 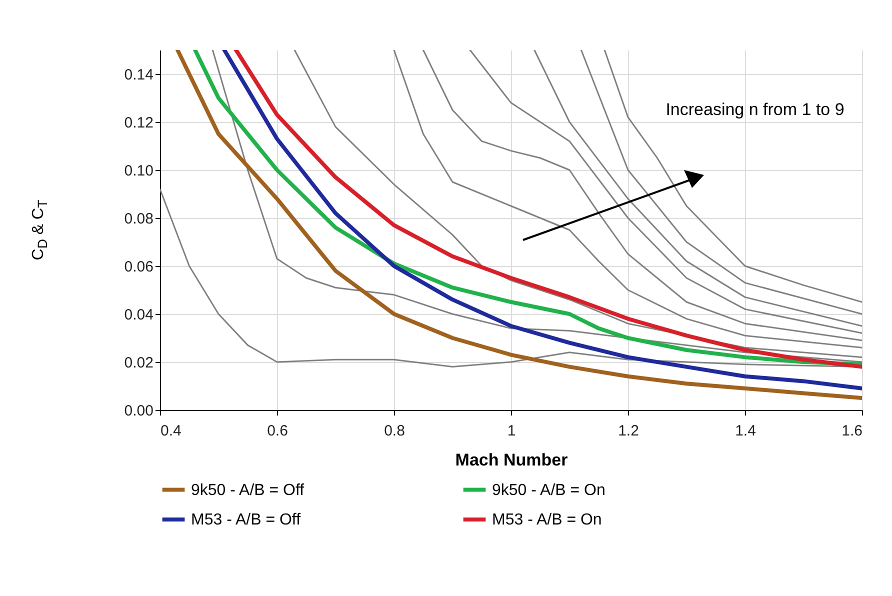 What do you see at coordinates (277, 431) in the screenshot?
I see `x-tick-label: 0.6` at bounding box center [277, 431].